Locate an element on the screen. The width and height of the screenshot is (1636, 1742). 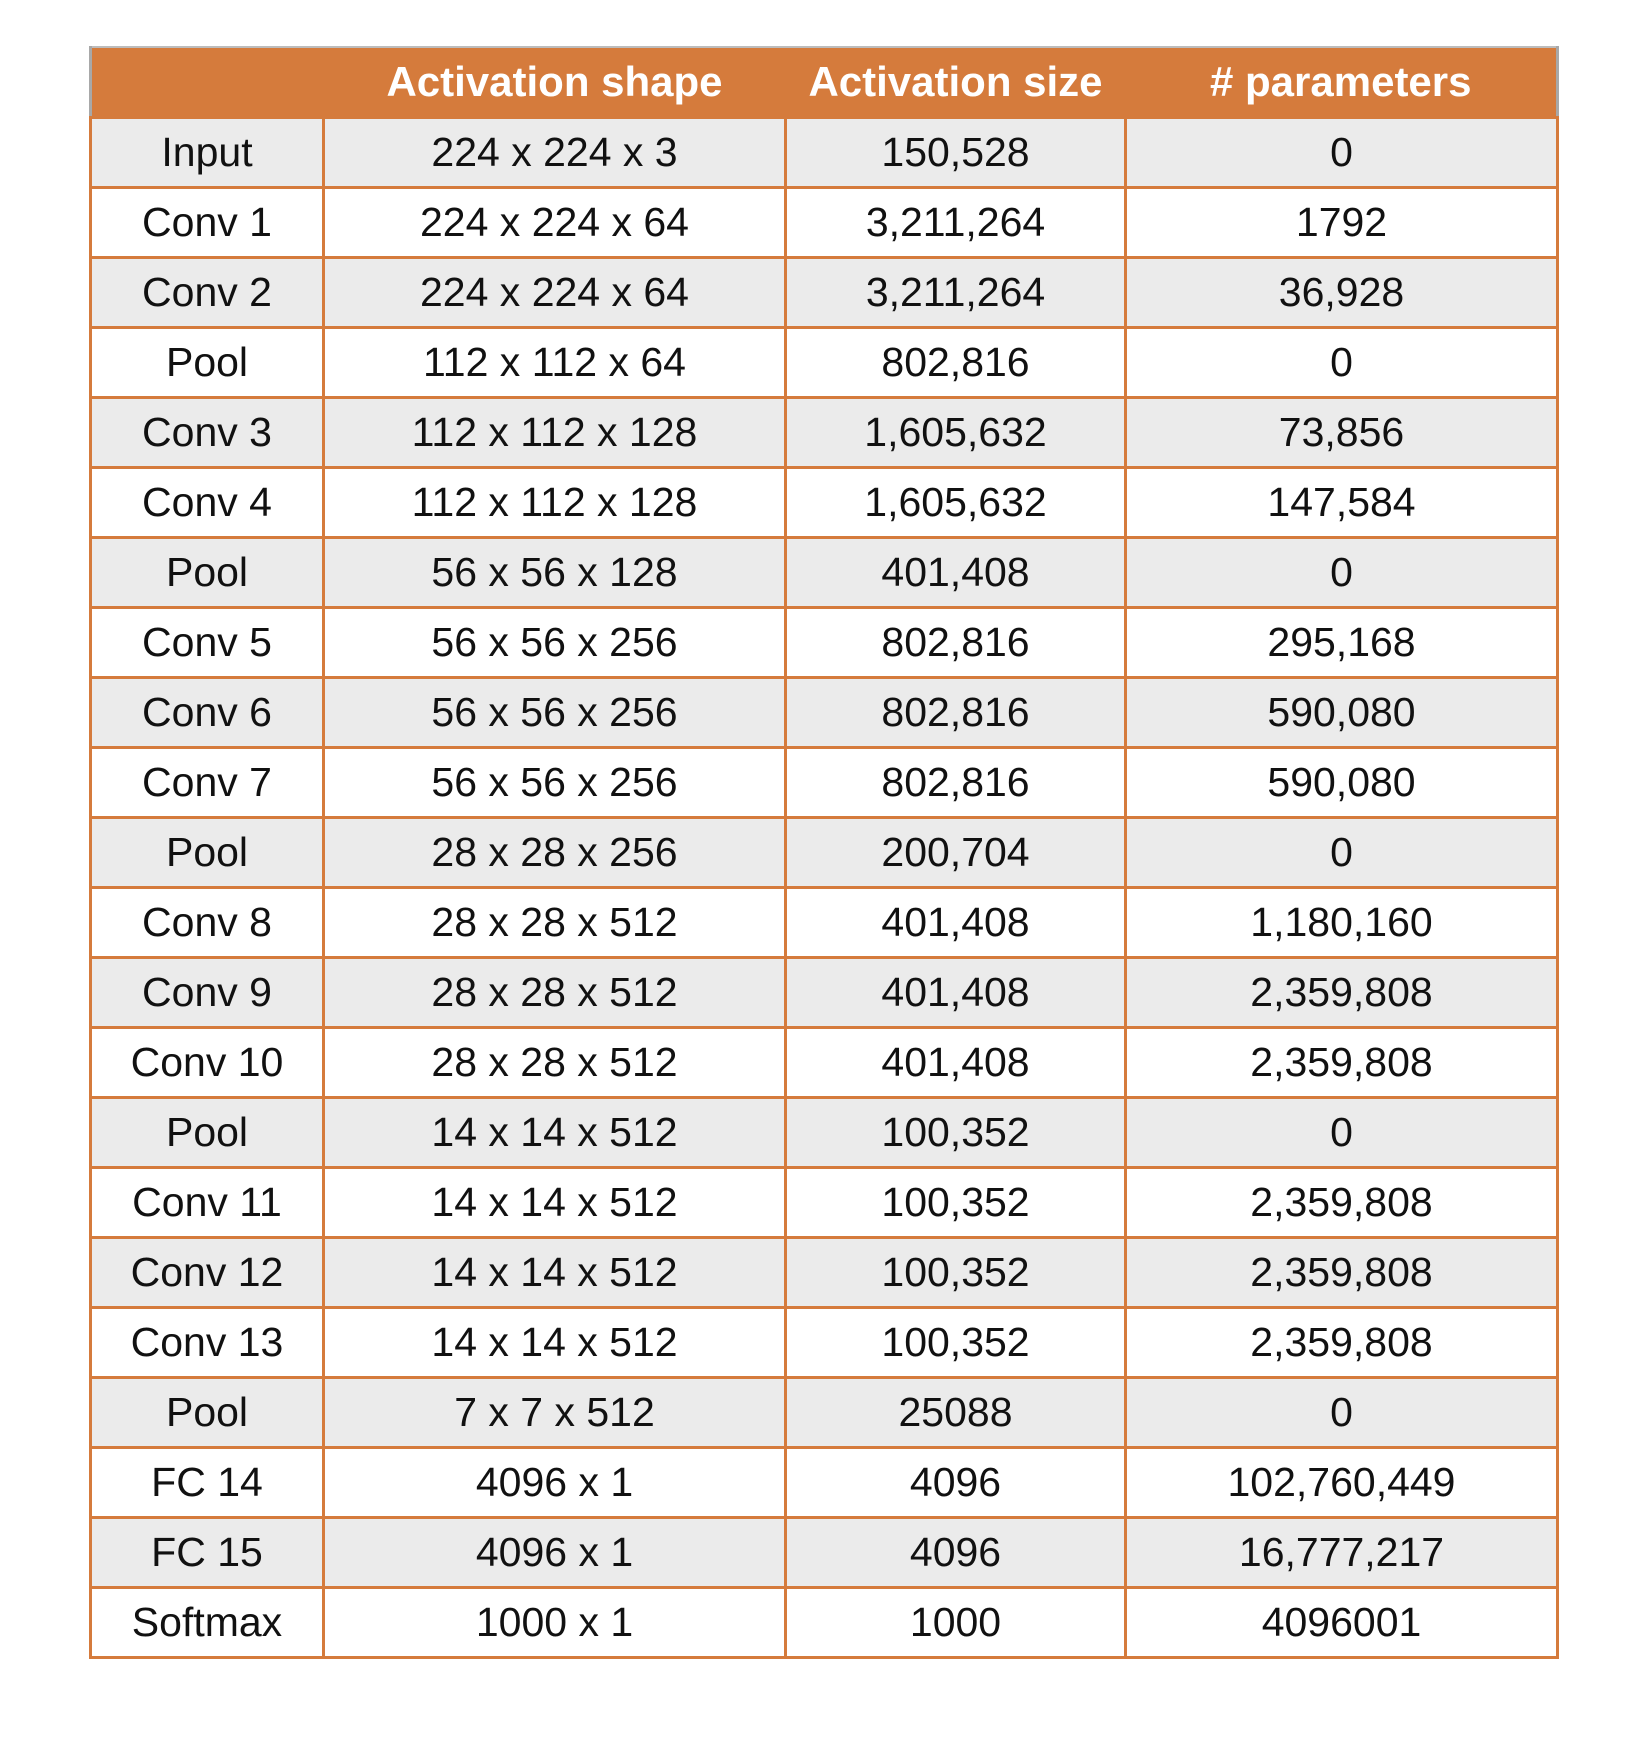
table-row: Conv 5 56 x 56 x 256 802,816 295,168 is located at coordinates (824, 642).